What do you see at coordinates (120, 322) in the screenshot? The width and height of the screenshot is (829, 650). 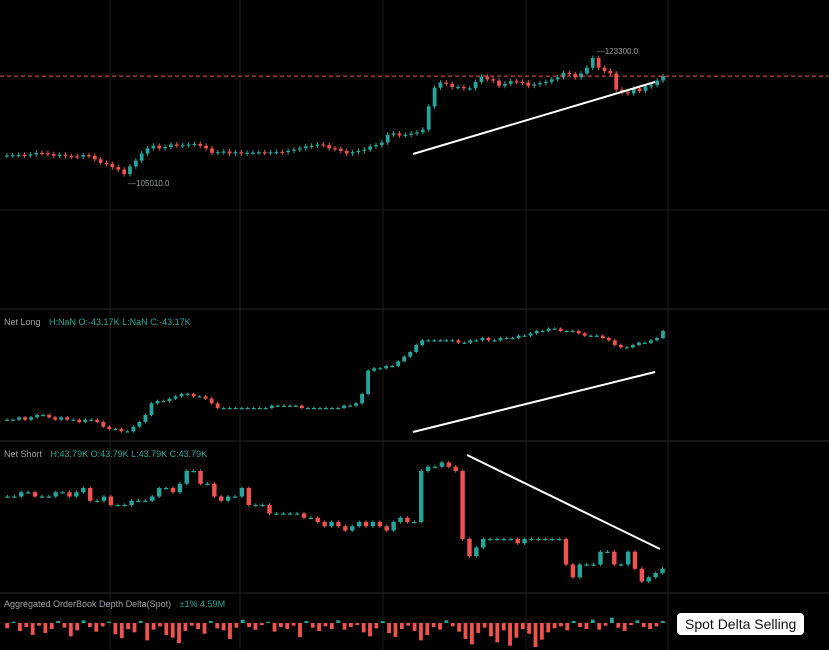 I see `net-long-values: H:NaN O:-43.17K L:NaN C:-43.17K` at bounding box center [120, 322].